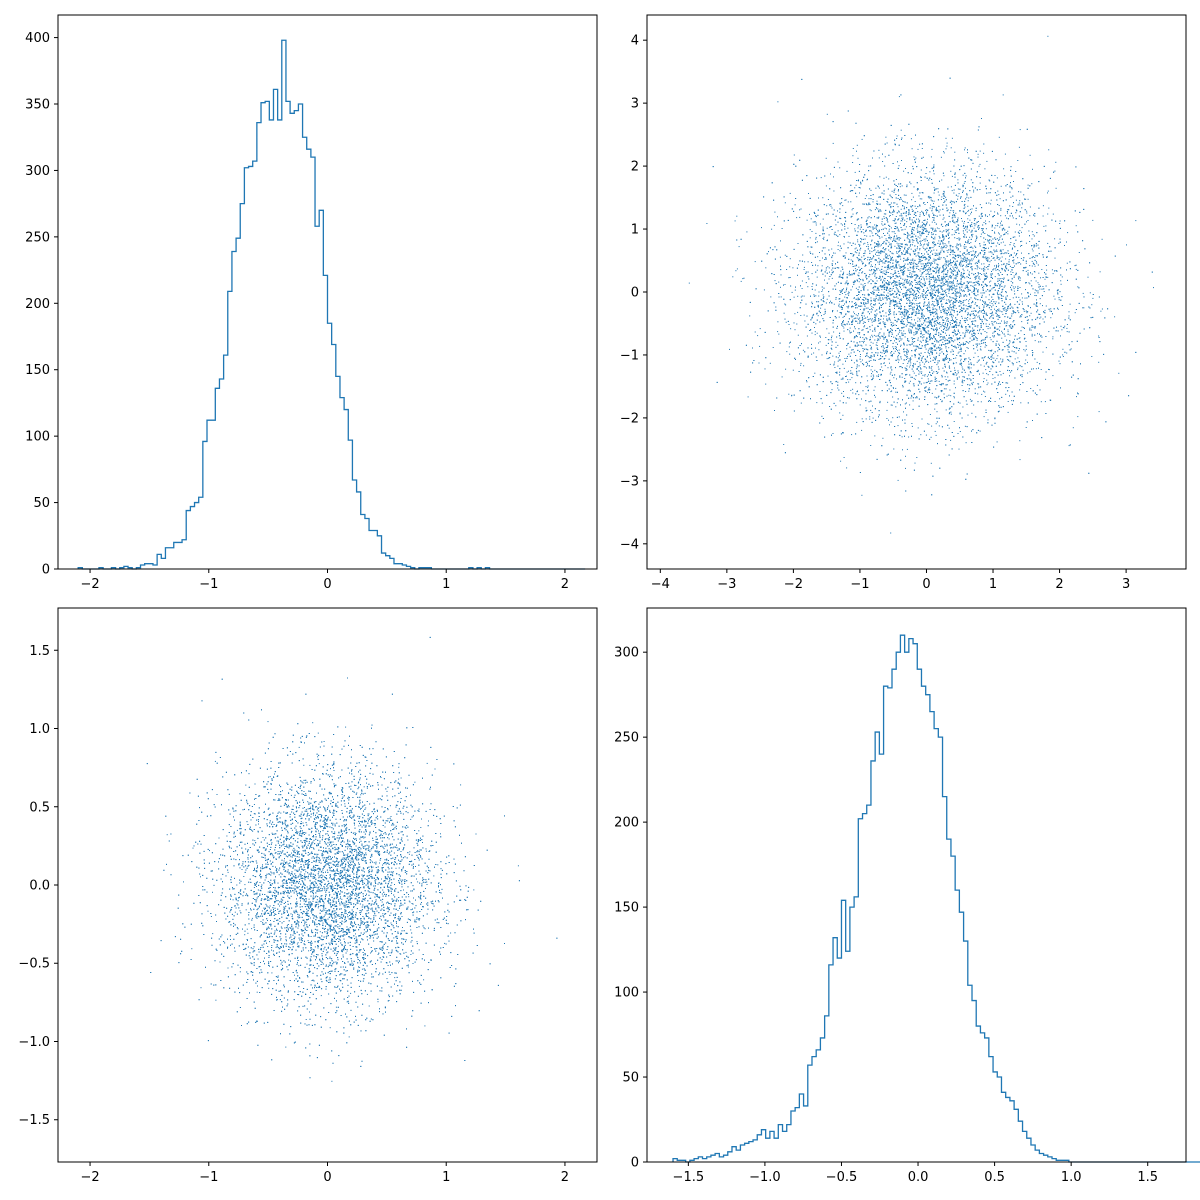 This screenshot has width=1200, height=1200. Describe the element at coordinates (446, 584) in the screenshot. I see `x-tick-label: 1` at that location.